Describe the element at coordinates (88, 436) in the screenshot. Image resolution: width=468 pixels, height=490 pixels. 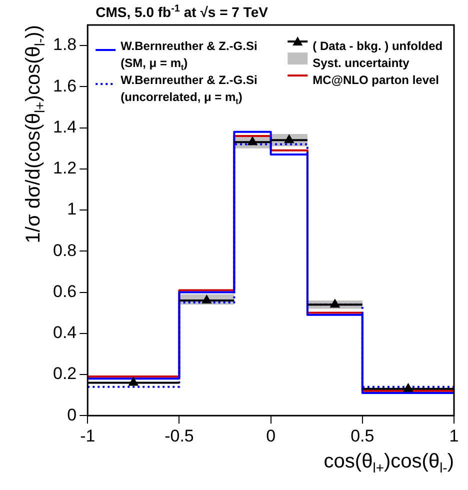
I see `x-tick-label: -1` at that location.